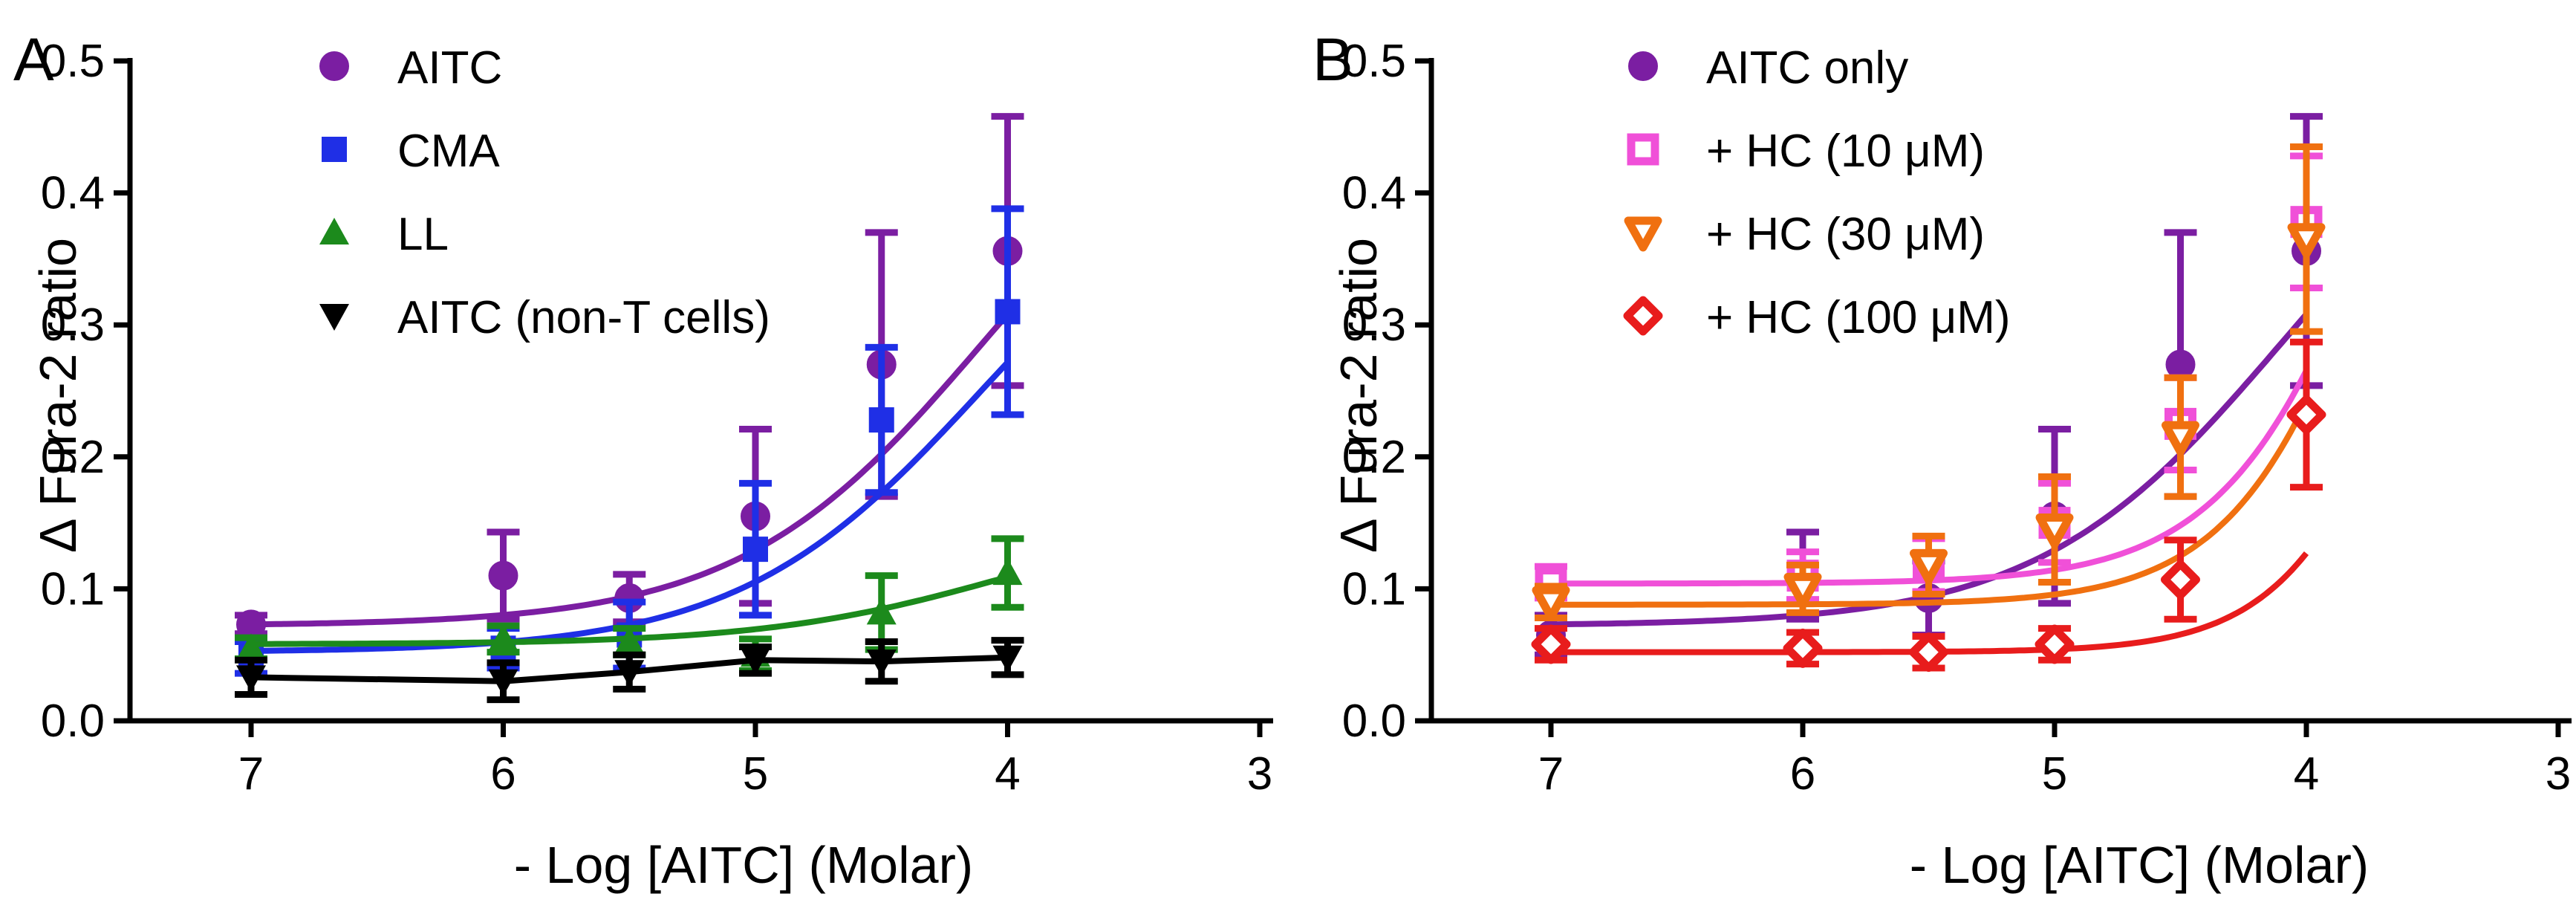  Describe the element at coordinates (1374, 61) in the screenshot. I see `panel-b-y-tick-label: 0.5` at that location.